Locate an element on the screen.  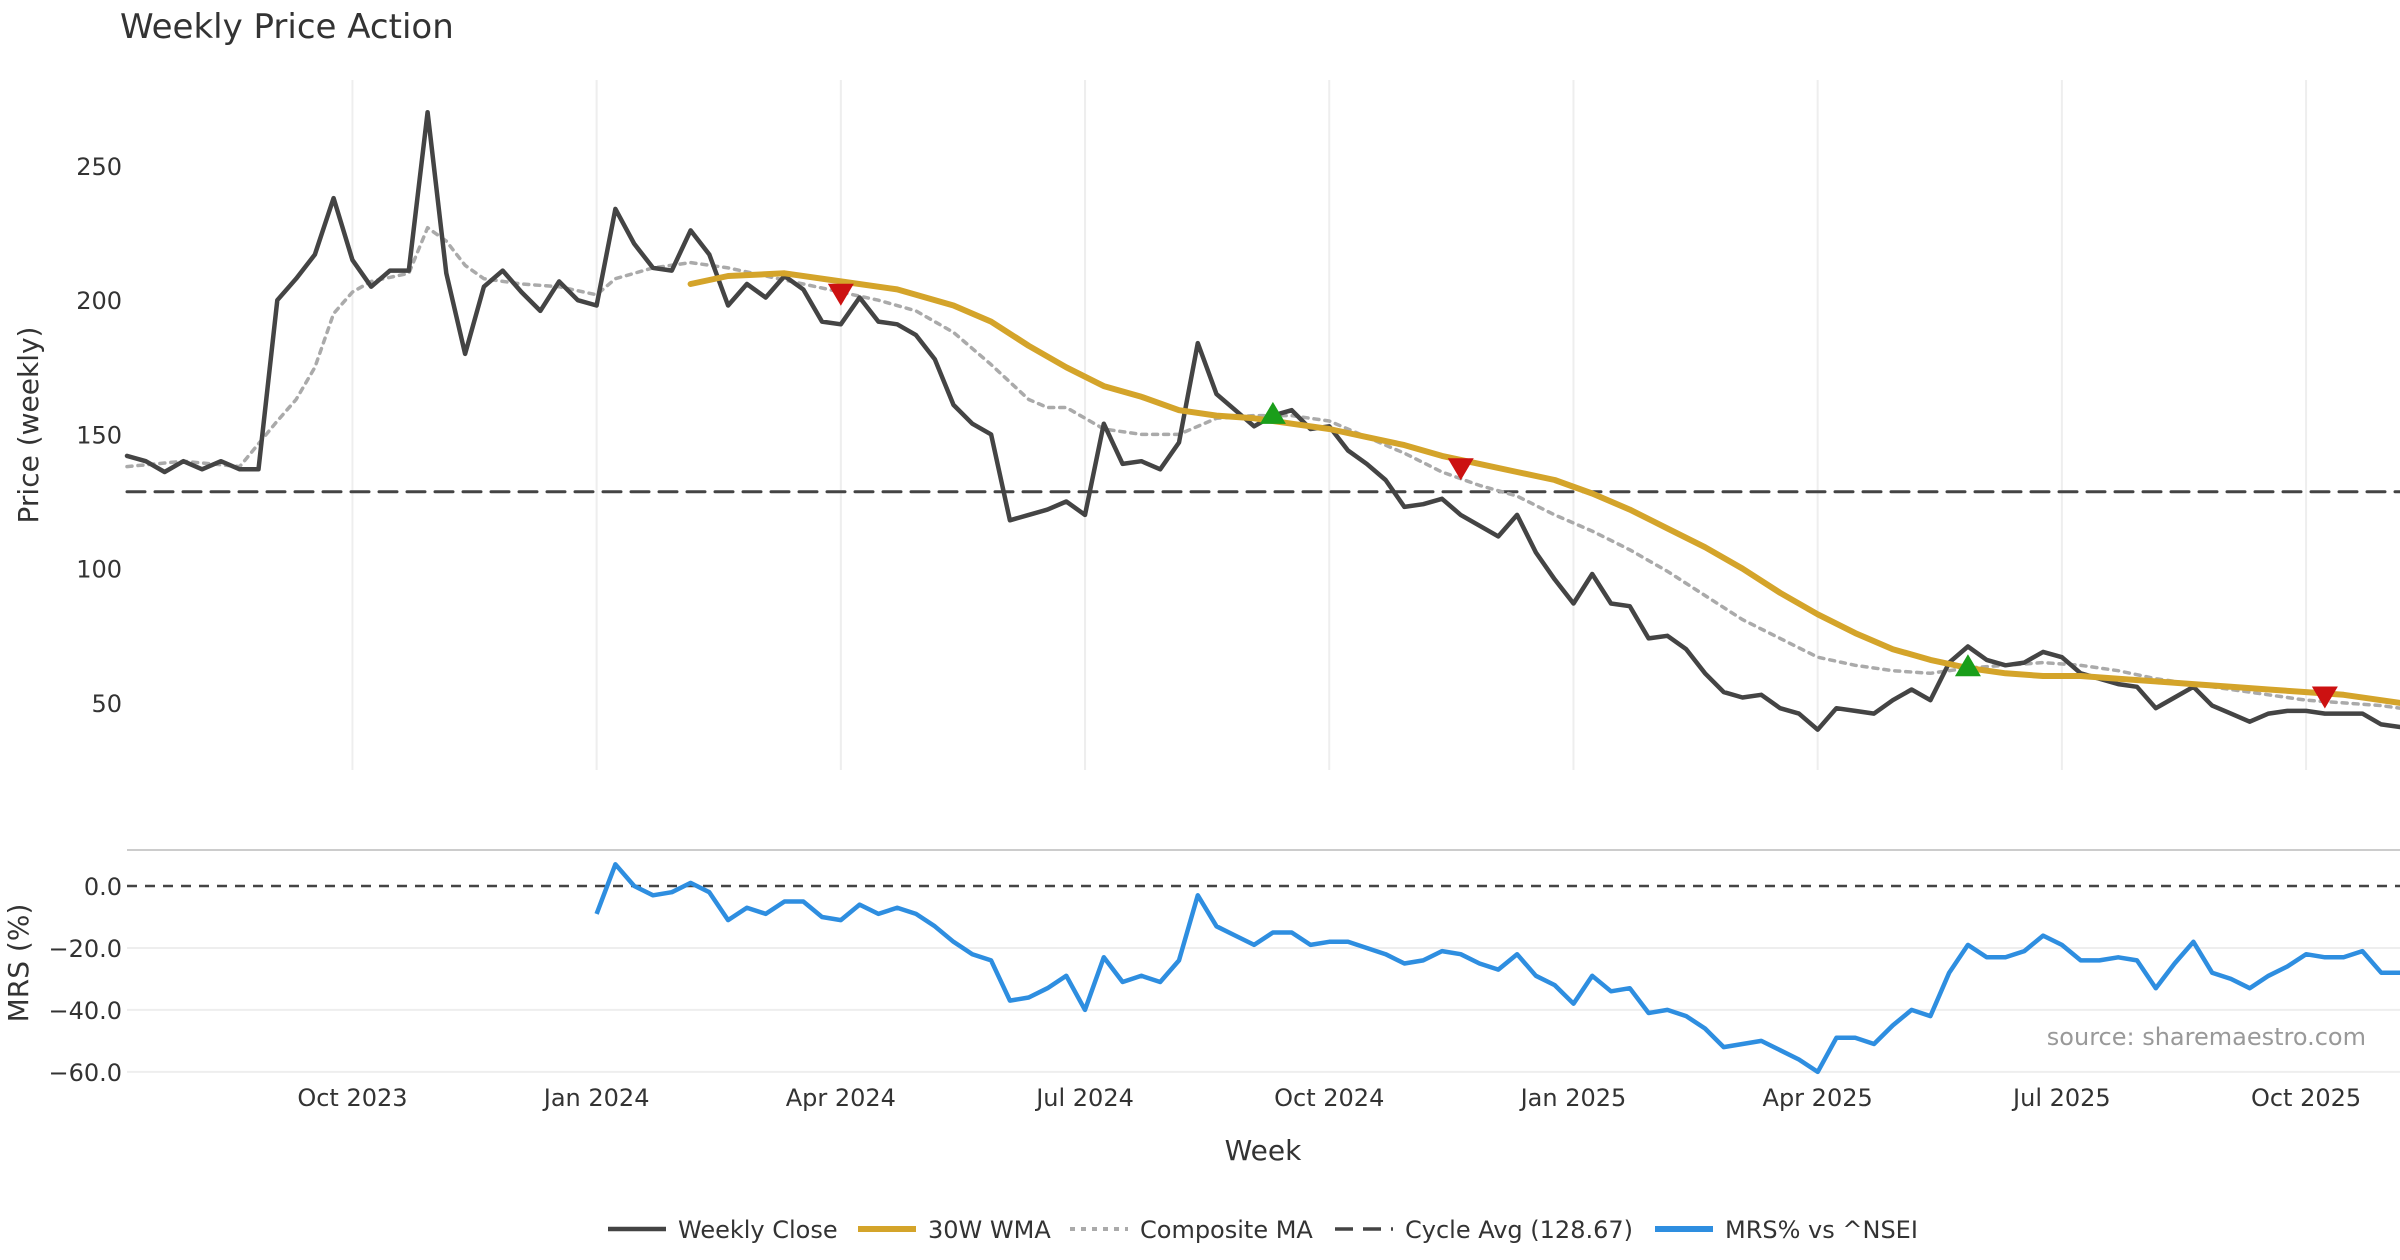
price-y-tick-label: 100 is located at coordinates (99, 570).